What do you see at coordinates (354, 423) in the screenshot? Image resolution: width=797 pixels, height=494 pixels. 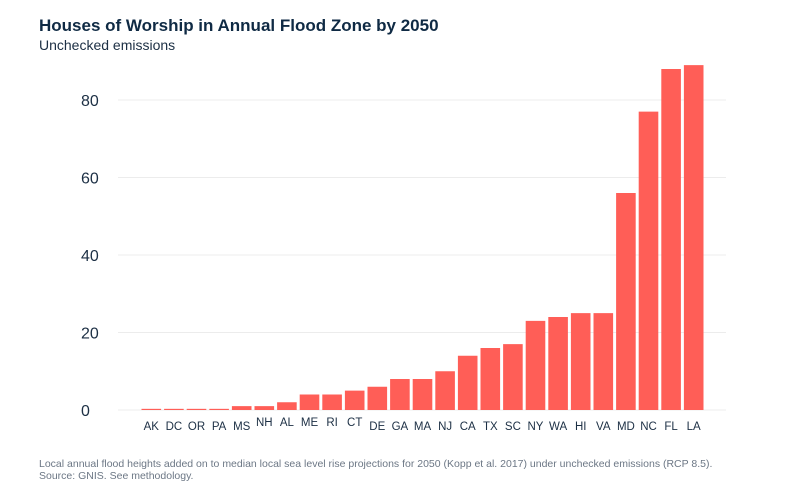 I see `x-tick-label: CT` at bounding box center [354, 423].